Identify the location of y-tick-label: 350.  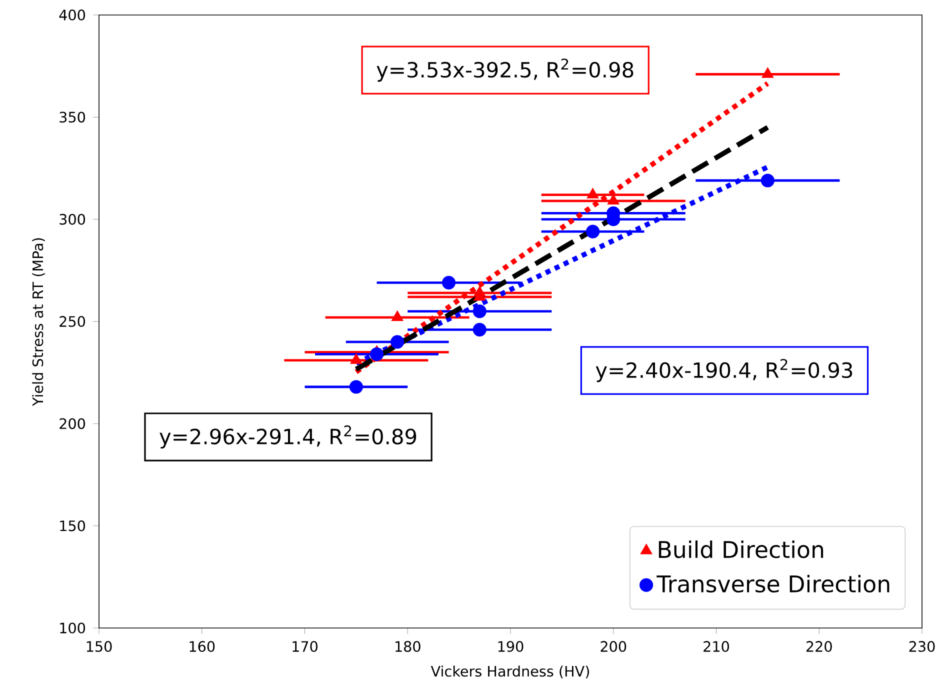
(73, 117).